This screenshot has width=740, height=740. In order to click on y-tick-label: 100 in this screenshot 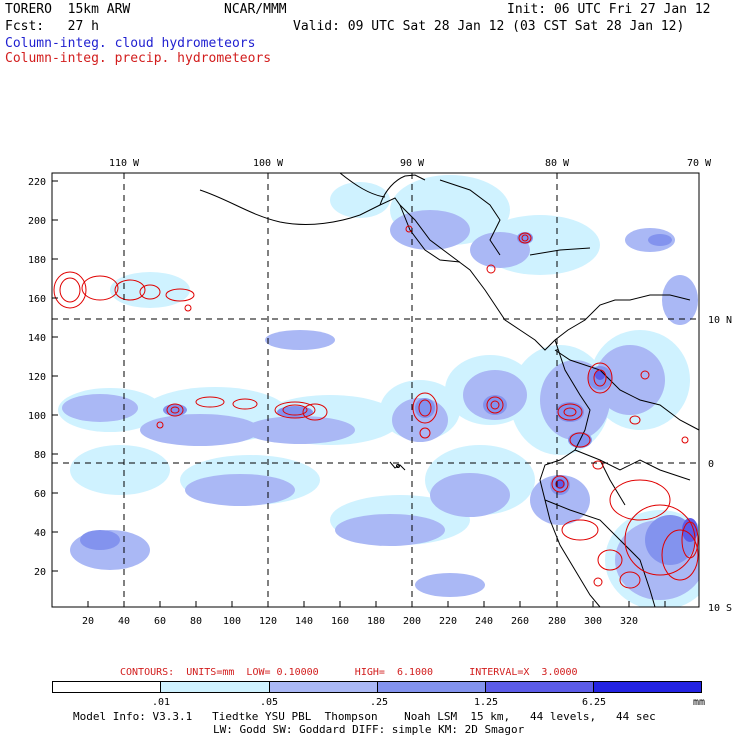, I will do `click(37, 416)`.